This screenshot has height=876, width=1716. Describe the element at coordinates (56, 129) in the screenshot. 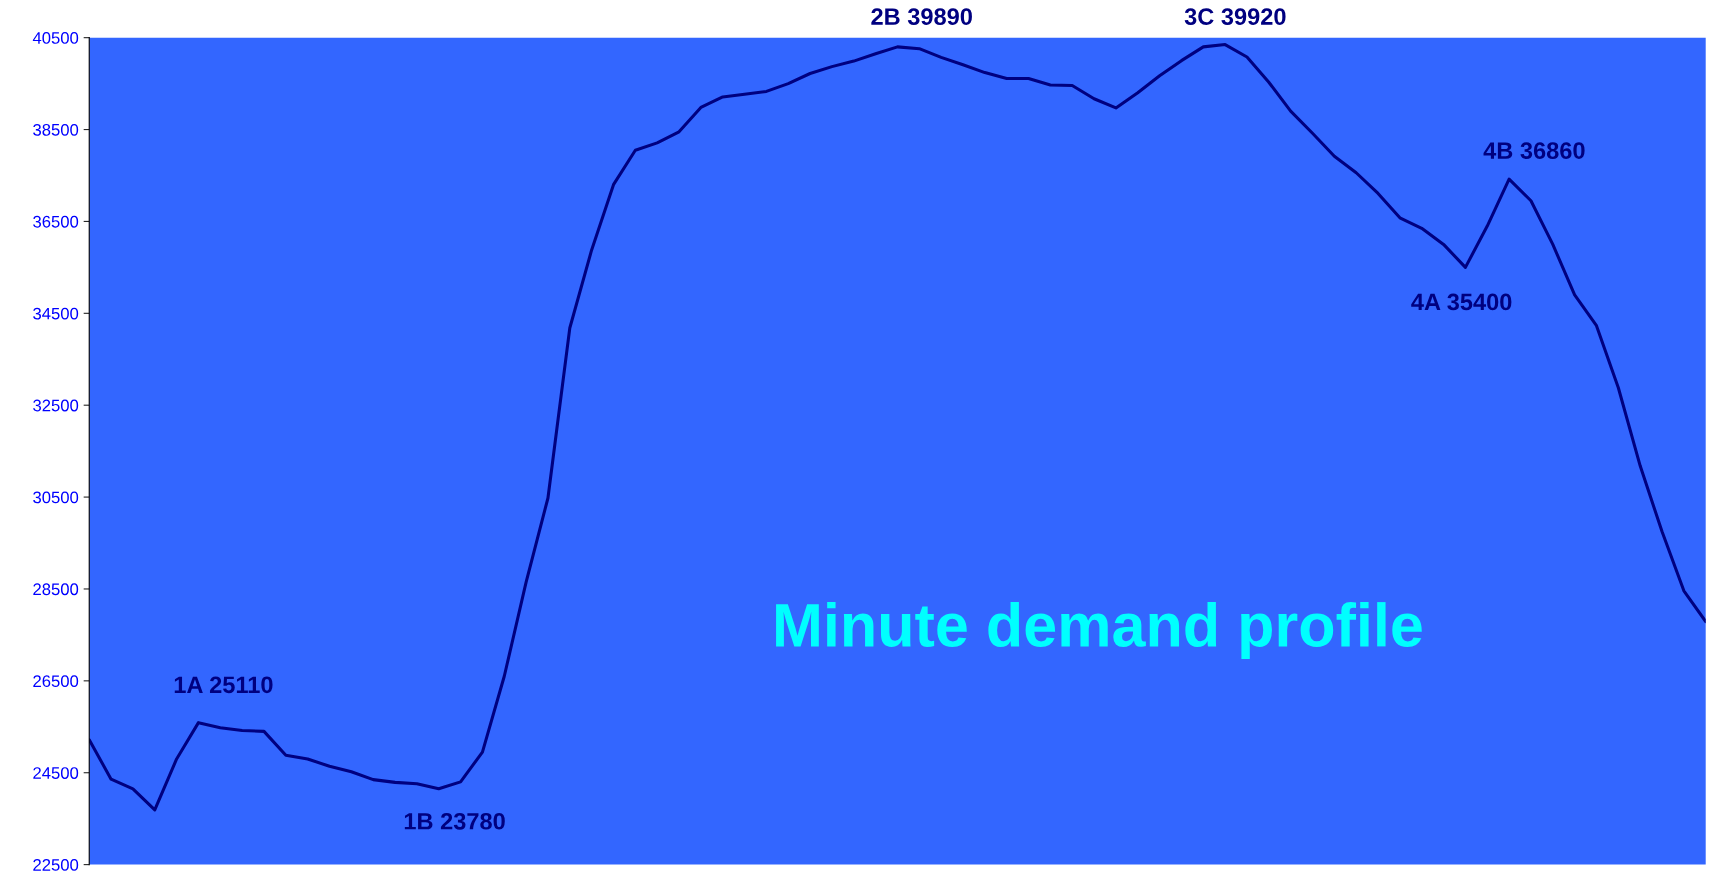

I see `y-tick-label: 38500` at that location.